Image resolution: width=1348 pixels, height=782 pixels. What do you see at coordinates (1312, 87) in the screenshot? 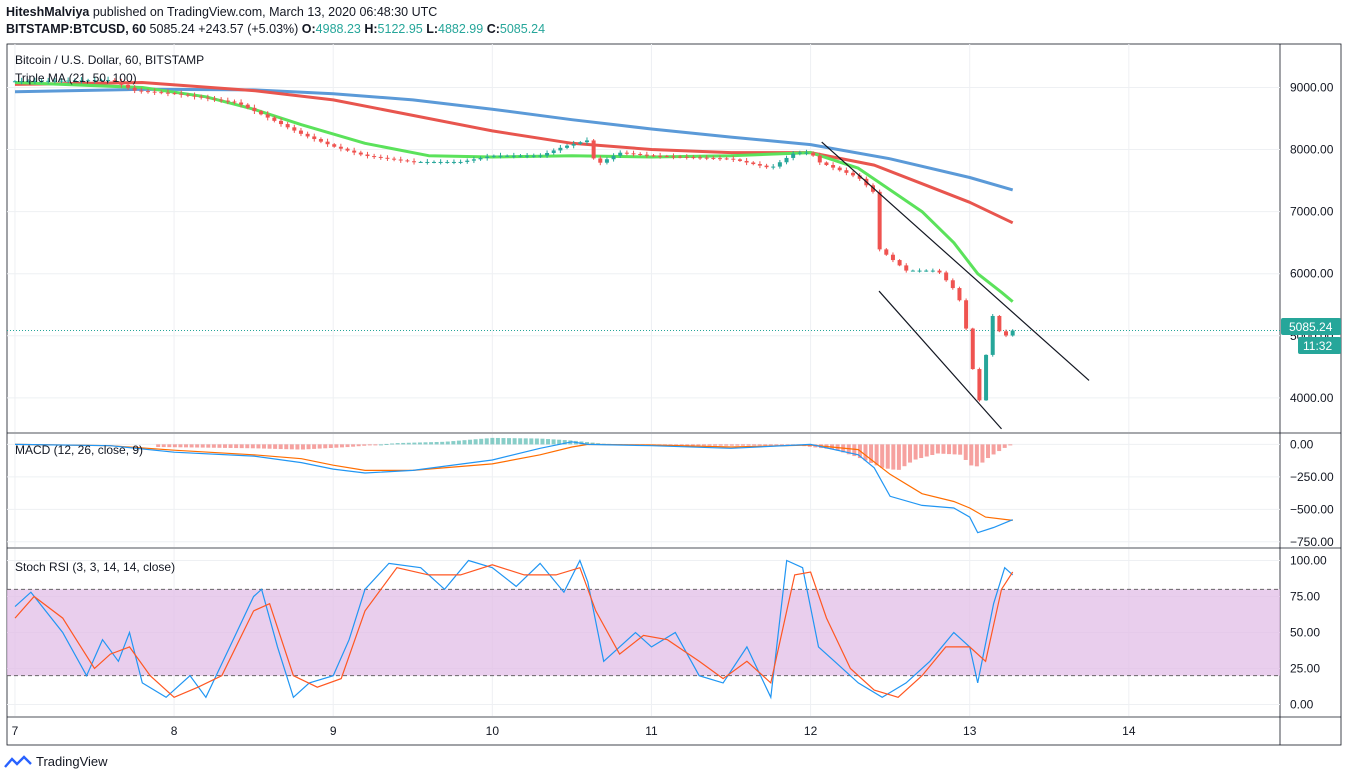
I see `y-tick-label: 9000.00` at bounding box center [1312, 87].